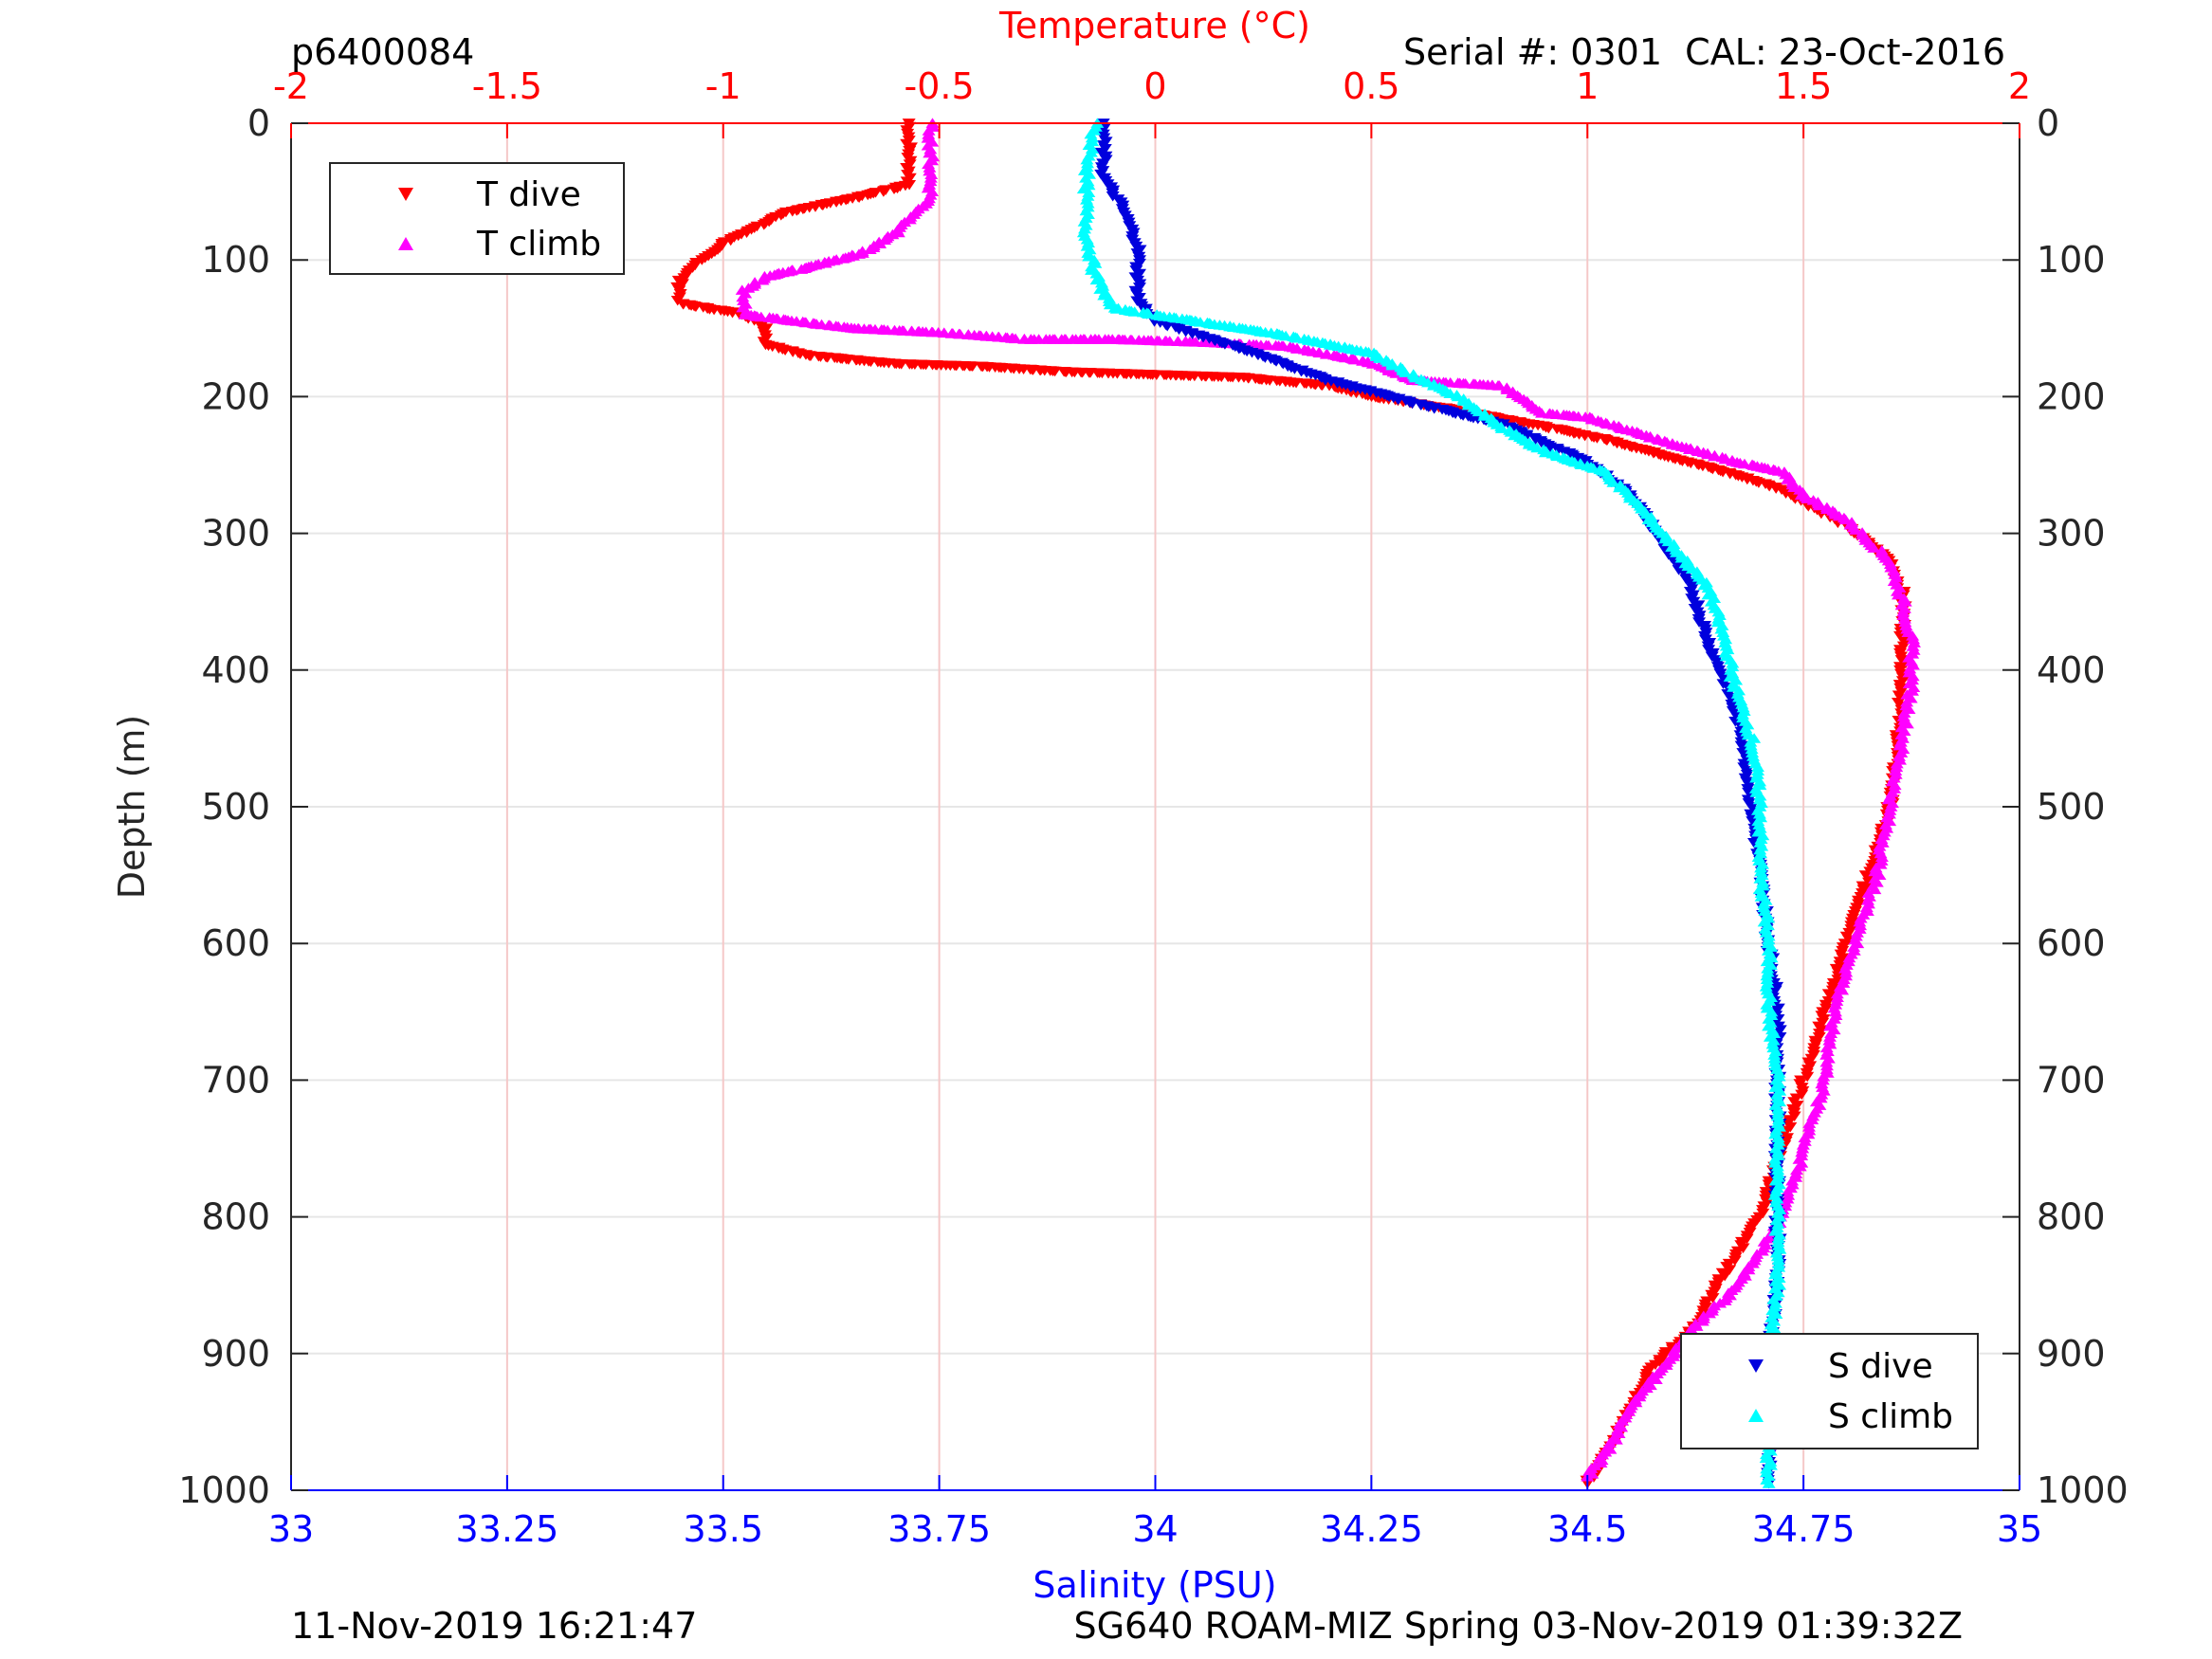 This screenshot has width=2212, height=1659. Describe the element at coordinates (235, 260) in the screenshot. I see `depth-tick-label-left: 100` at that location.